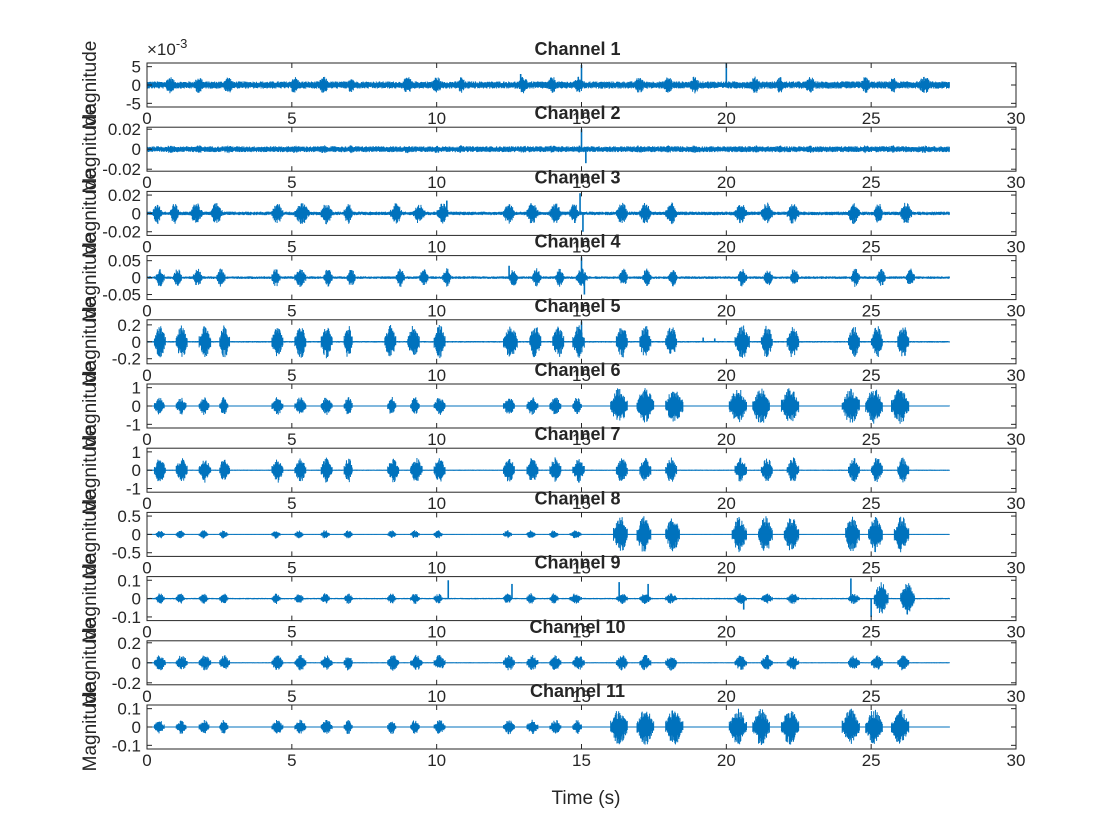  Describe the element at coordinates (129, 516) in the screenshot. I see `y-tick-label: 0.5` at that location.